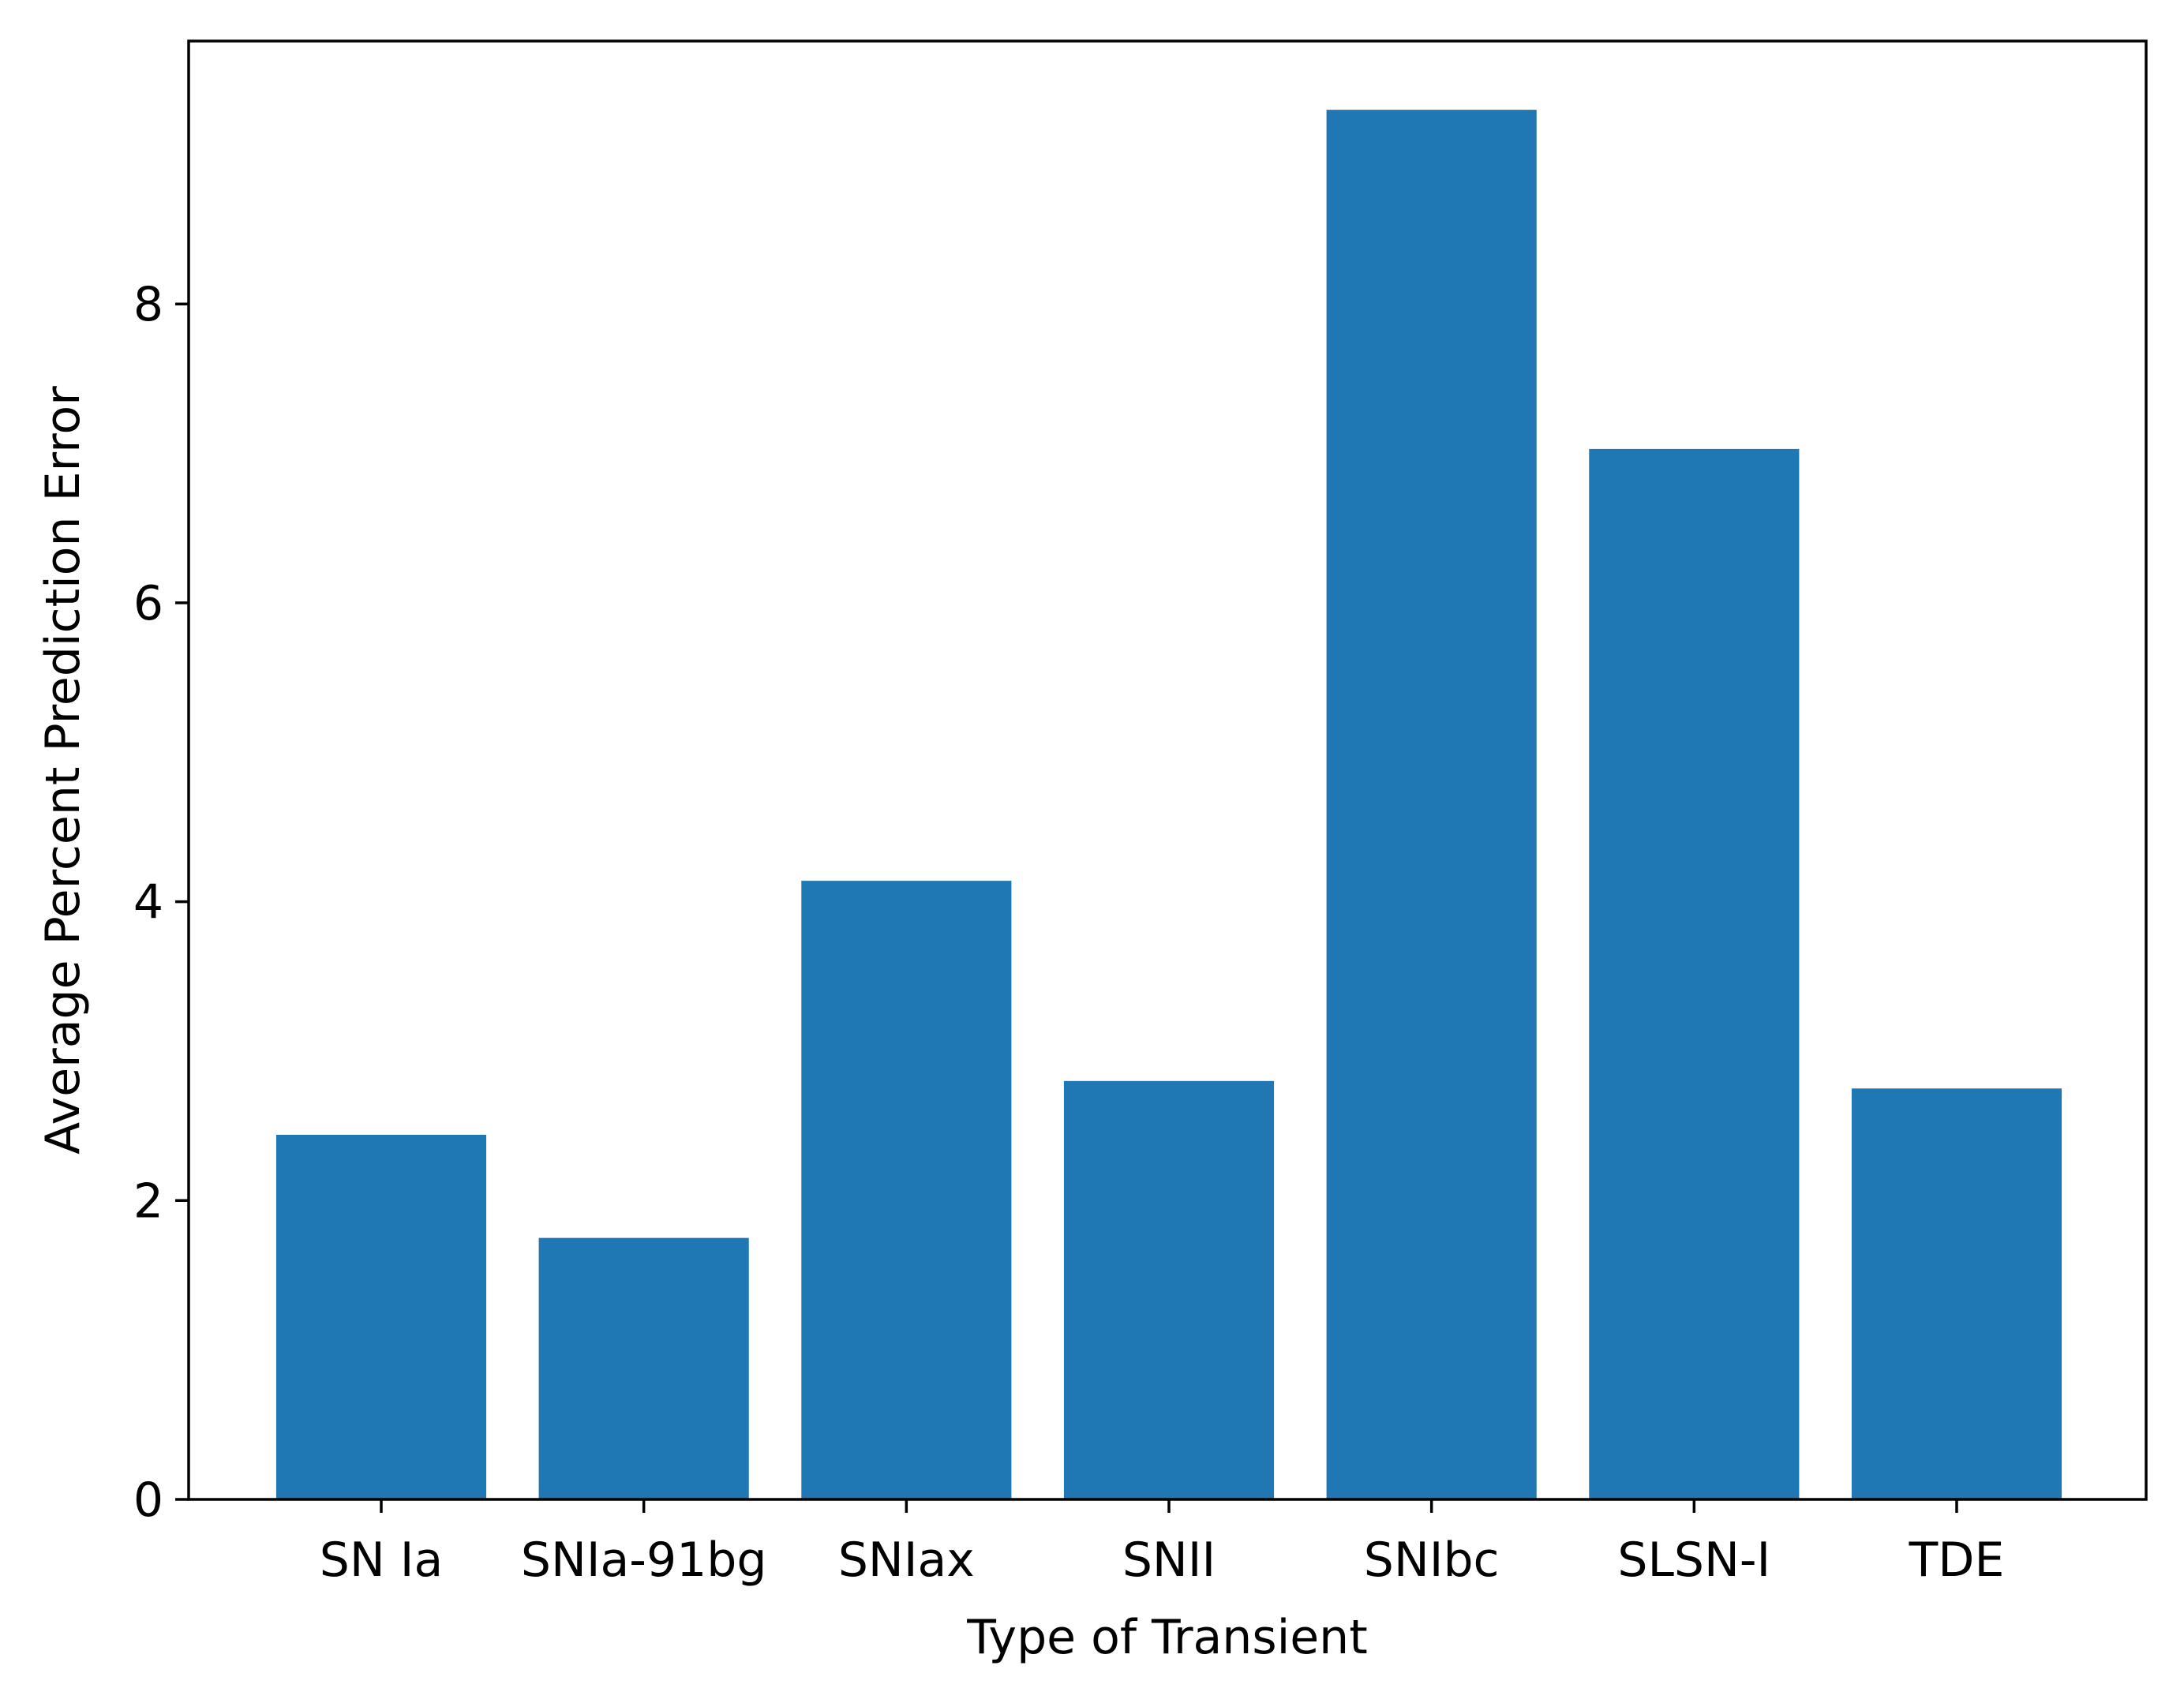 This screenshot has width=2184, height=1703. I want to click on x-tick-label-0: SN Ia, so click(382, 1560).